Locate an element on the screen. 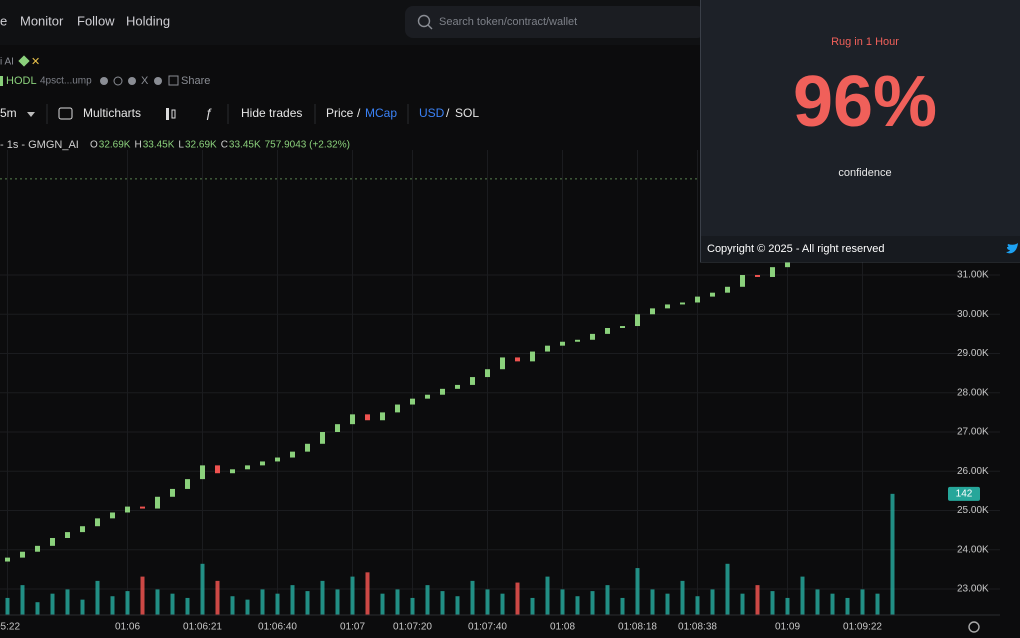 The height and width of the screenshot is (638, 1020). copy-icon is located at coordinates (104, 81).